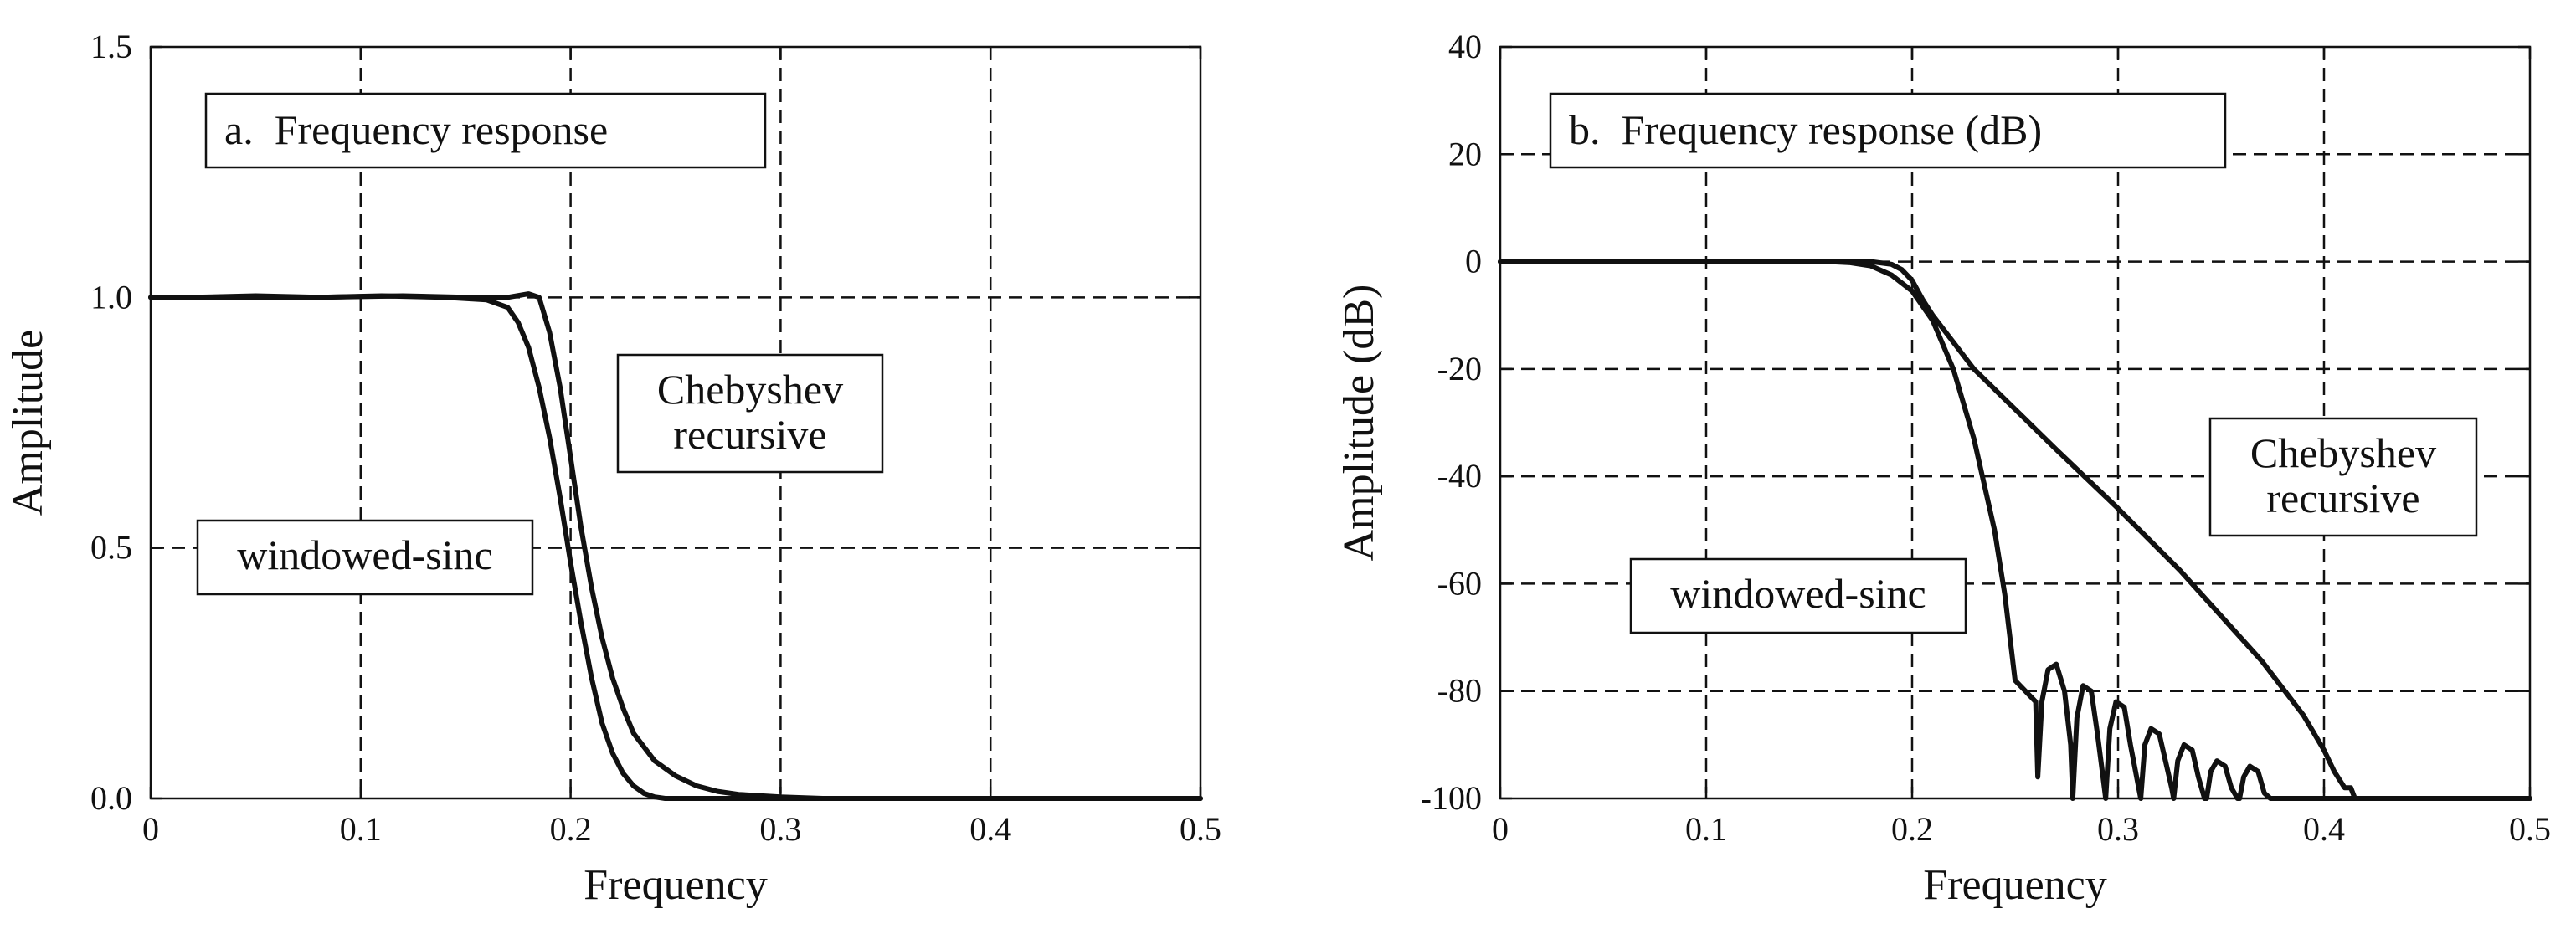  I want to click on y-tick-label: 1.5, so click(111, 46).